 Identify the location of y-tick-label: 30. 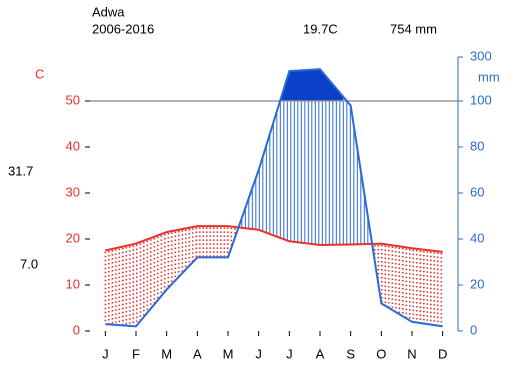
(73, 191).